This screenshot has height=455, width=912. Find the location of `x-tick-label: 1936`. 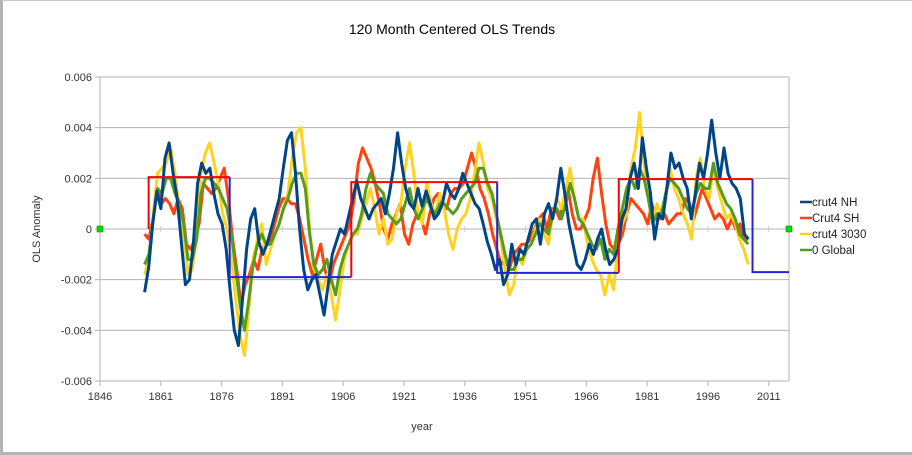

x-tick-label: 1936 is located at coordinates (465, 397).